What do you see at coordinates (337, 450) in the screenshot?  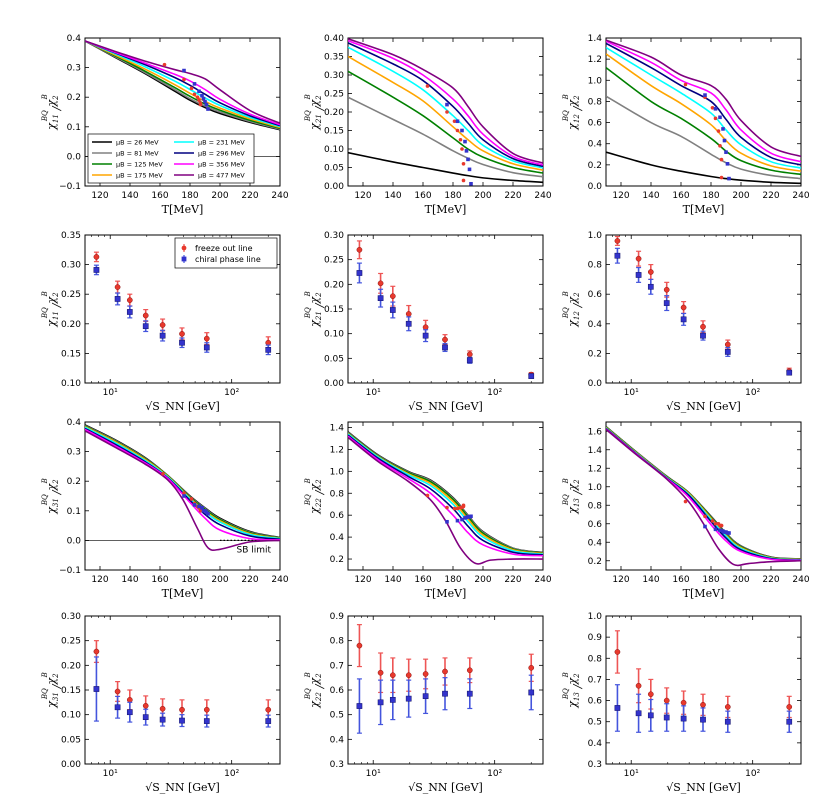 I see `y-tick-label: 1.2` at bounding box center [337, 450].